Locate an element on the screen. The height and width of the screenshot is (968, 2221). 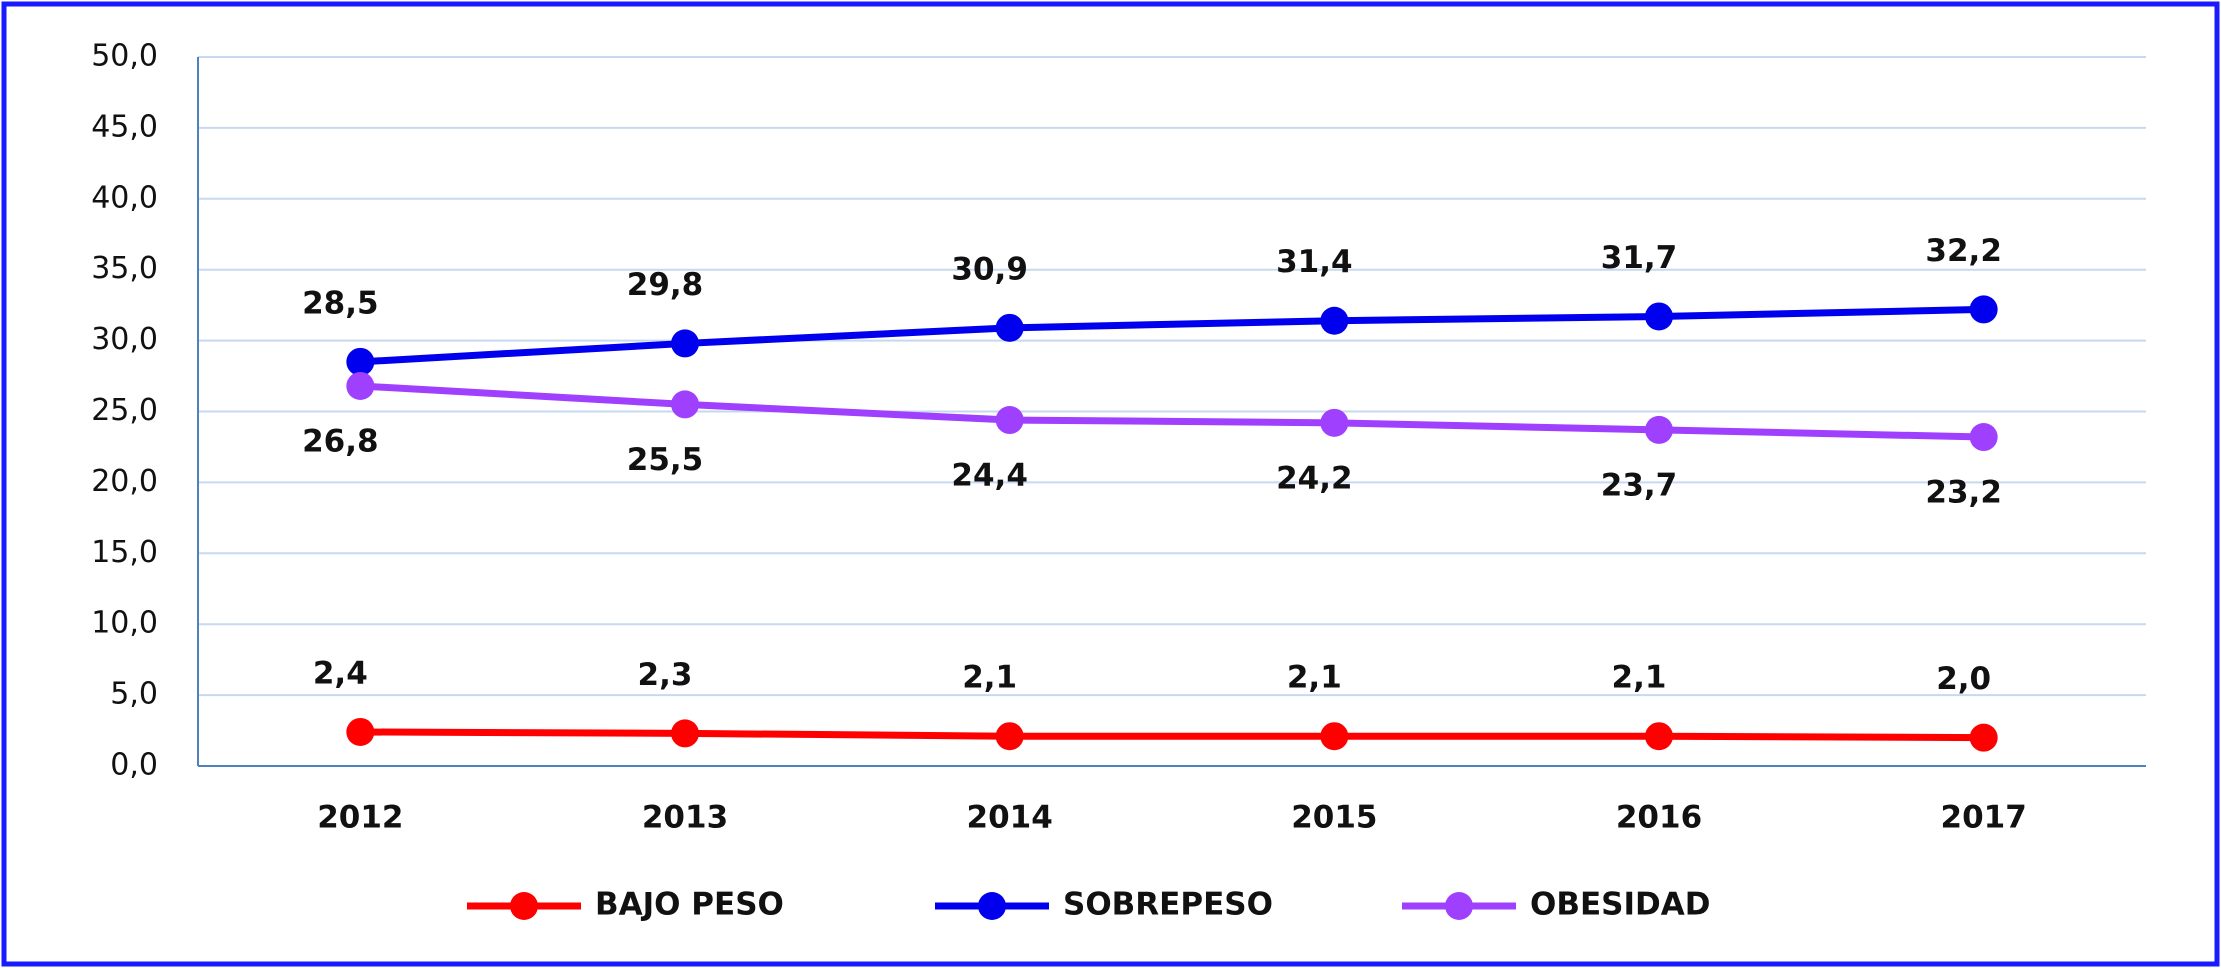
data-label: 24,4 is located at coordinates (989, 476).